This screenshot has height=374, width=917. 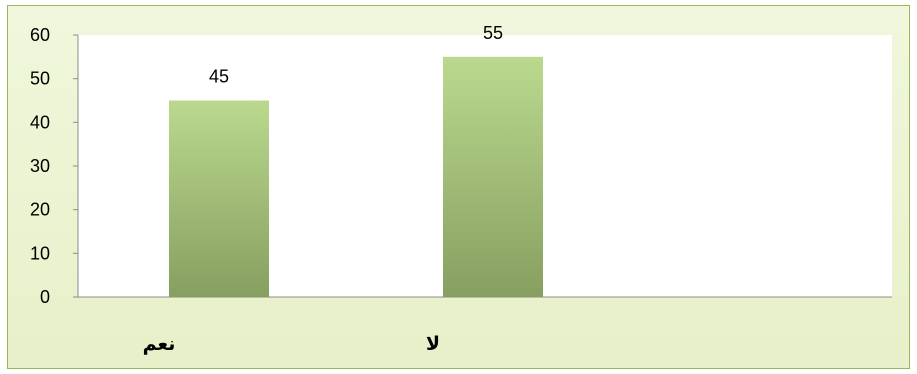 What do you see at coordinates (40, 35) in the screenshot?
I see `y-tick-label: 60` at bounding box center [40, 35].